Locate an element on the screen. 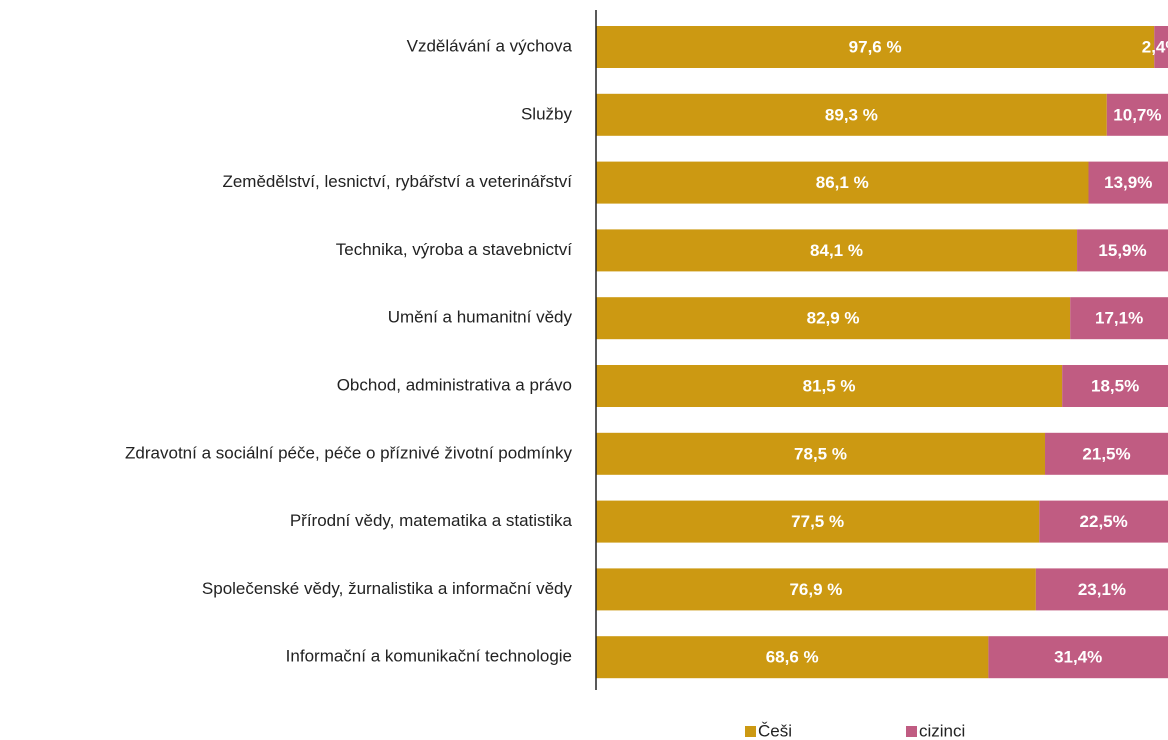  value-label: 76,9 % is located at coordinates (815, 589).